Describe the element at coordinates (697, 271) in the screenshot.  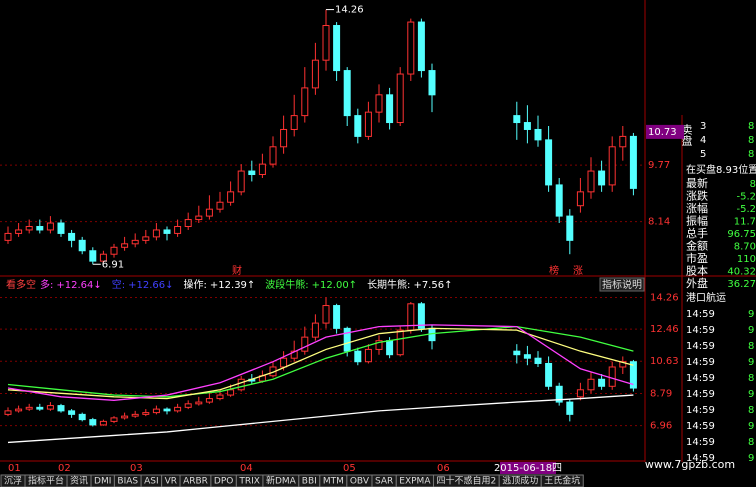
I see `quote-label: 股本` at that location.